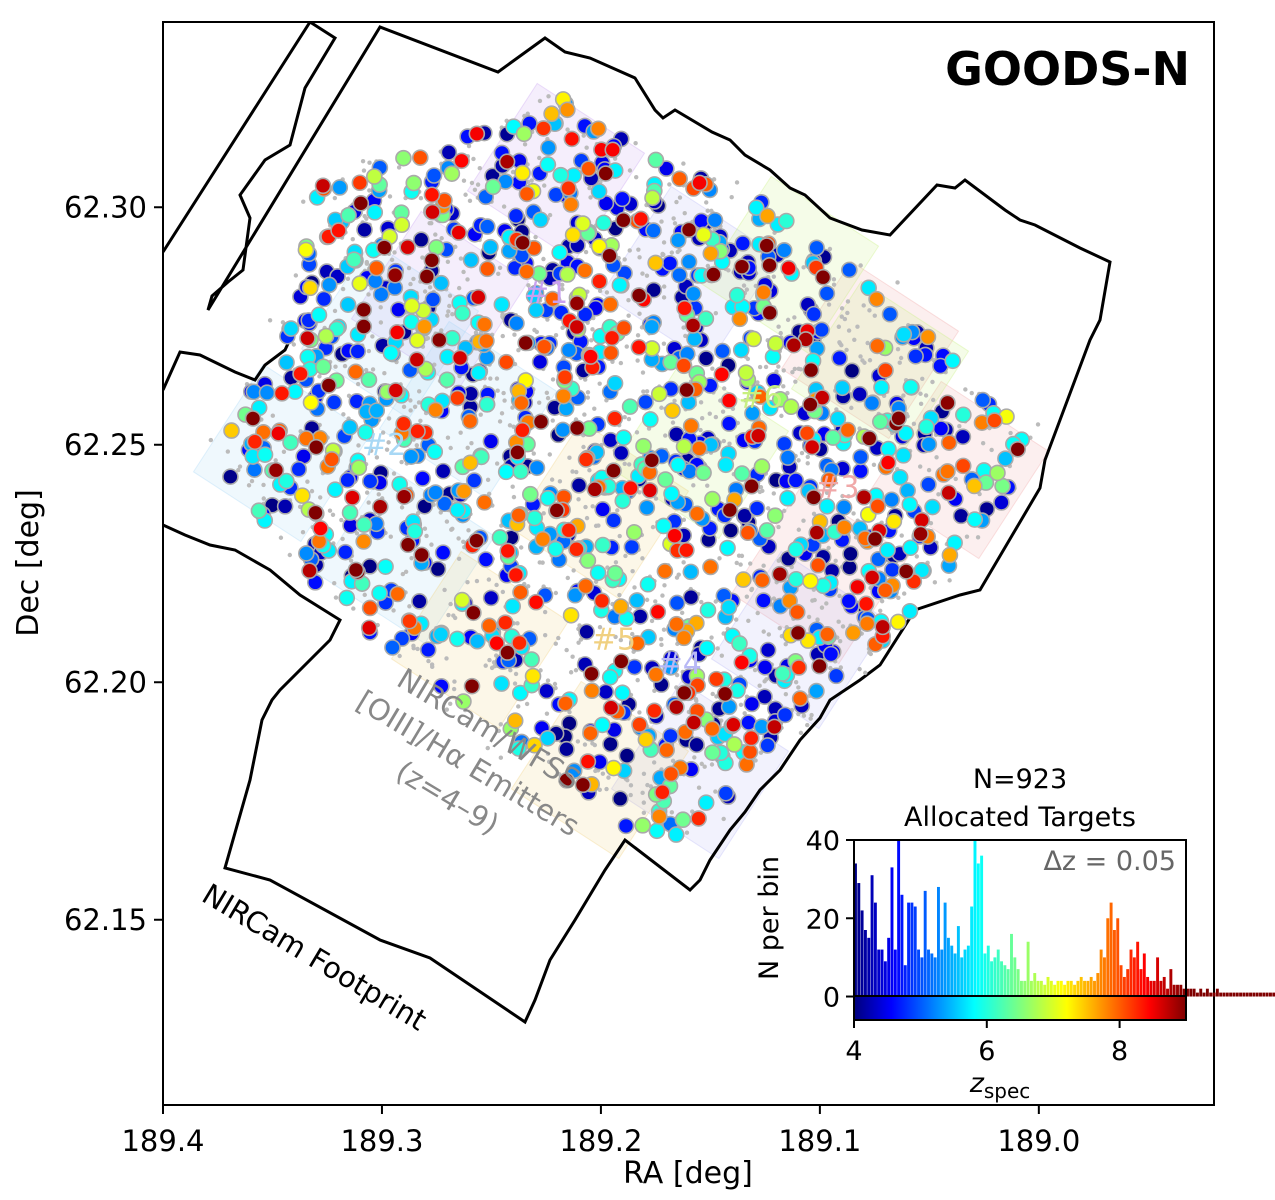  Describe the element at coordinates (1020, 779) in the screenshot. I see `inset-title-line-1: N=923` at that location.